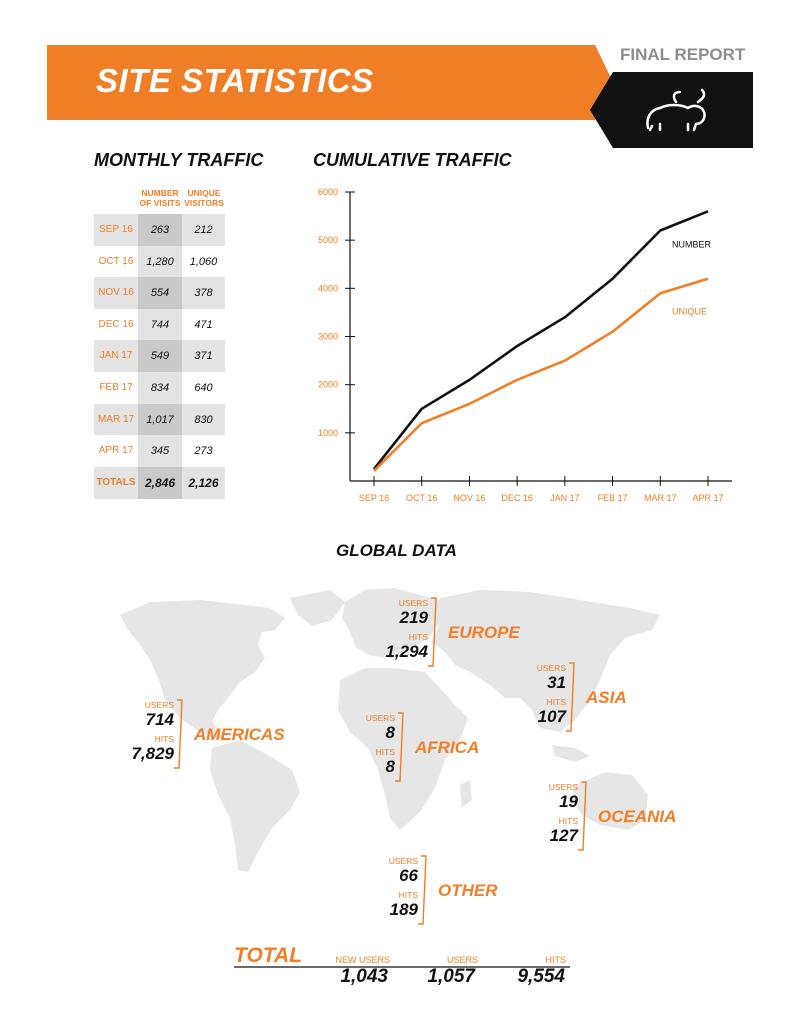 The height and width of the screenshot is (1035, 800). Describe the element at coordinates (116, 482) in the screenshot. I see `table-cell-month: TOTALS` at that location.